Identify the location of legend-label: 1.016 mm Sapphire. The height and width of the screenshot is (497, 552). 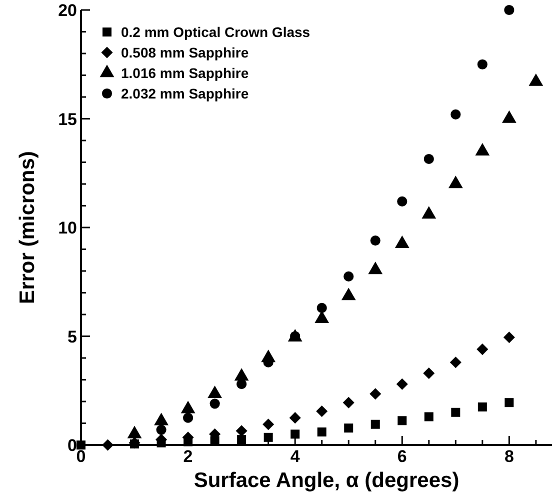
(185, 73).